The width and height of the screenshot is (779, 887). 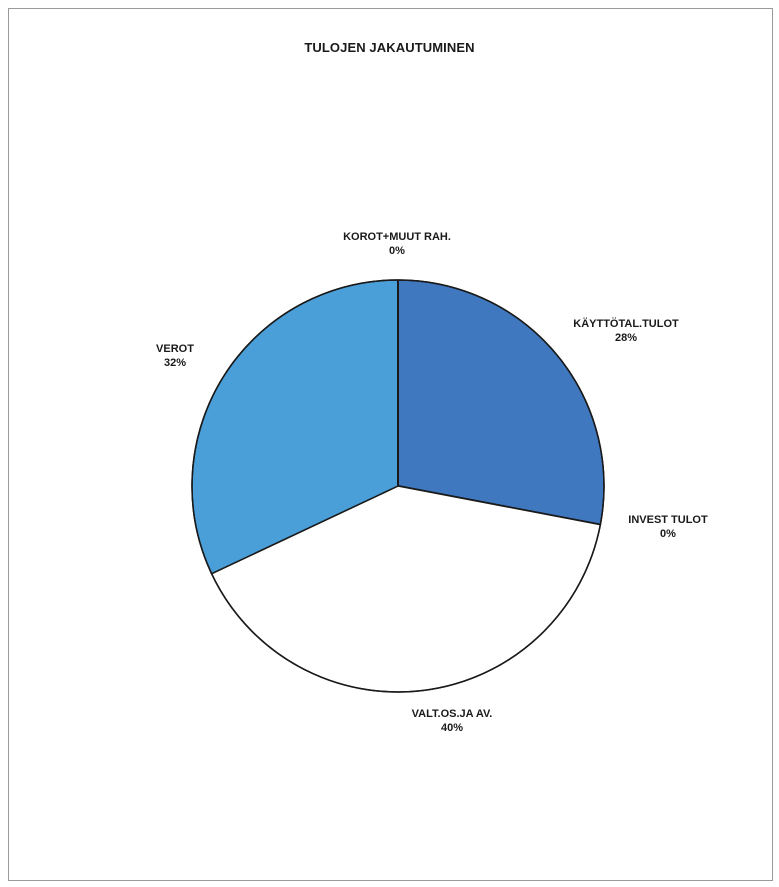 I want to click on chart-title: TULOJEN JAKAUTUMINEN, so click(x=389, y=47).